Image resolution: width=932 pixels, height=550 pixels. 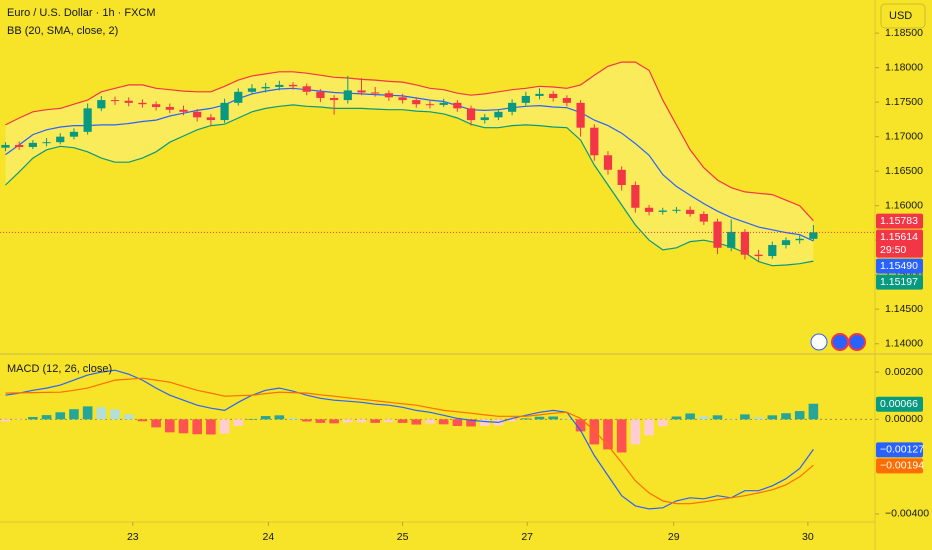 I want to click on x-tick-label: 30, so click(x=808, y=537).